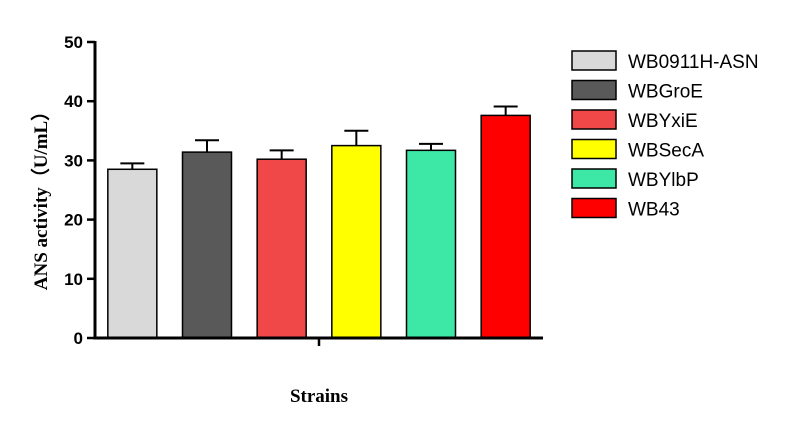 The width and height of the screenshot is (812, 430). I want to click on y-axis-ticks: 0 10 20 30 40 50, so click(79, 190).